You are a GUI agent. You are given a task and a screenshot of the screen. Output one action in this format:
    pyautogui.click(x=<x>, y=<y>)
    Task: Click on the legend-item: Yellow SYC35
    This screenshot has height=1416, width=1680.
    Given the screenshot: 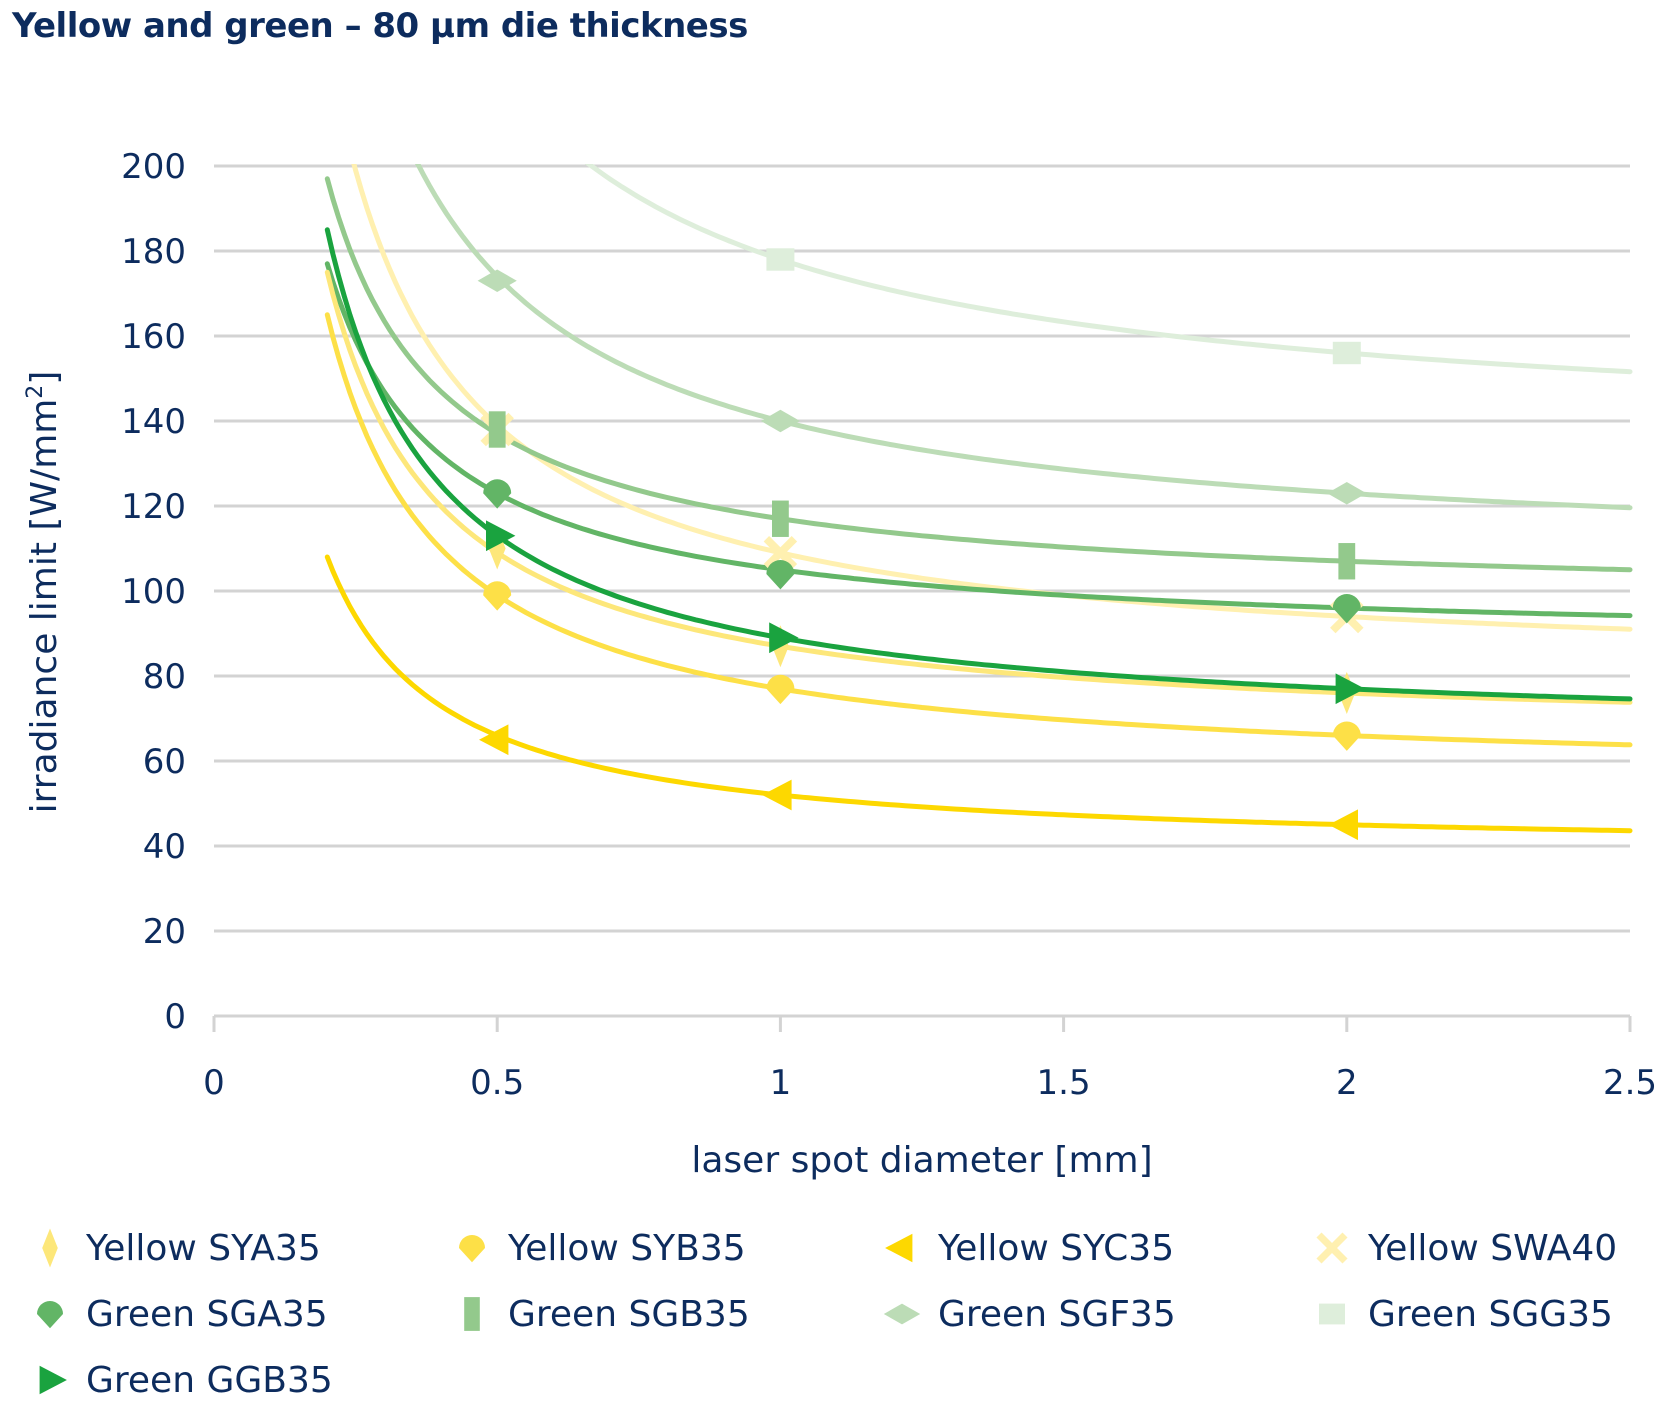 What is the action you would take?
    pyautogui.click(x=1028, y=1248)
    